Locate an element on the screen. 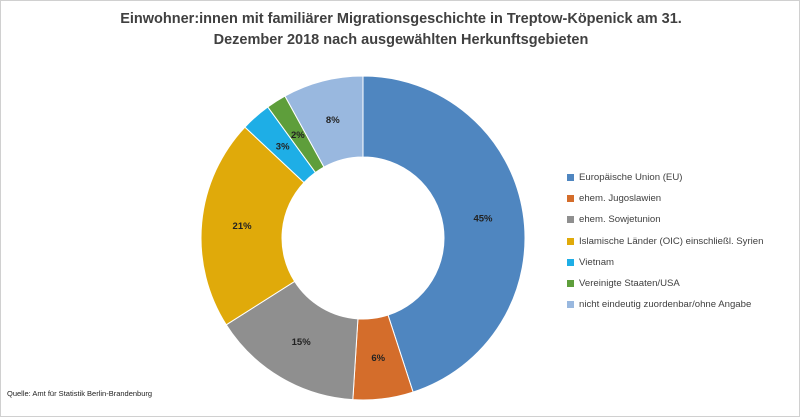  legend-item-1: ehem. Jugoslawien is located at coordinates (682, 198).